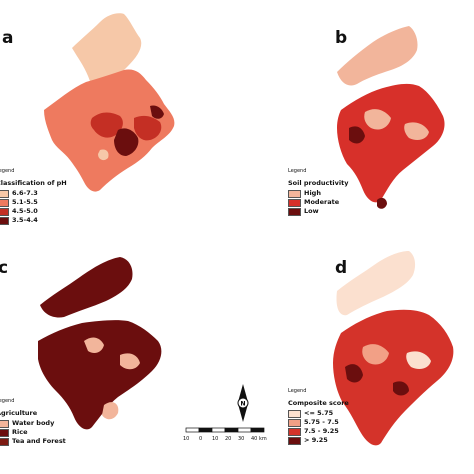 The height and width of the screenshot is (474, 474). I want to click on scale-bar-graphic, so click(225, 430).